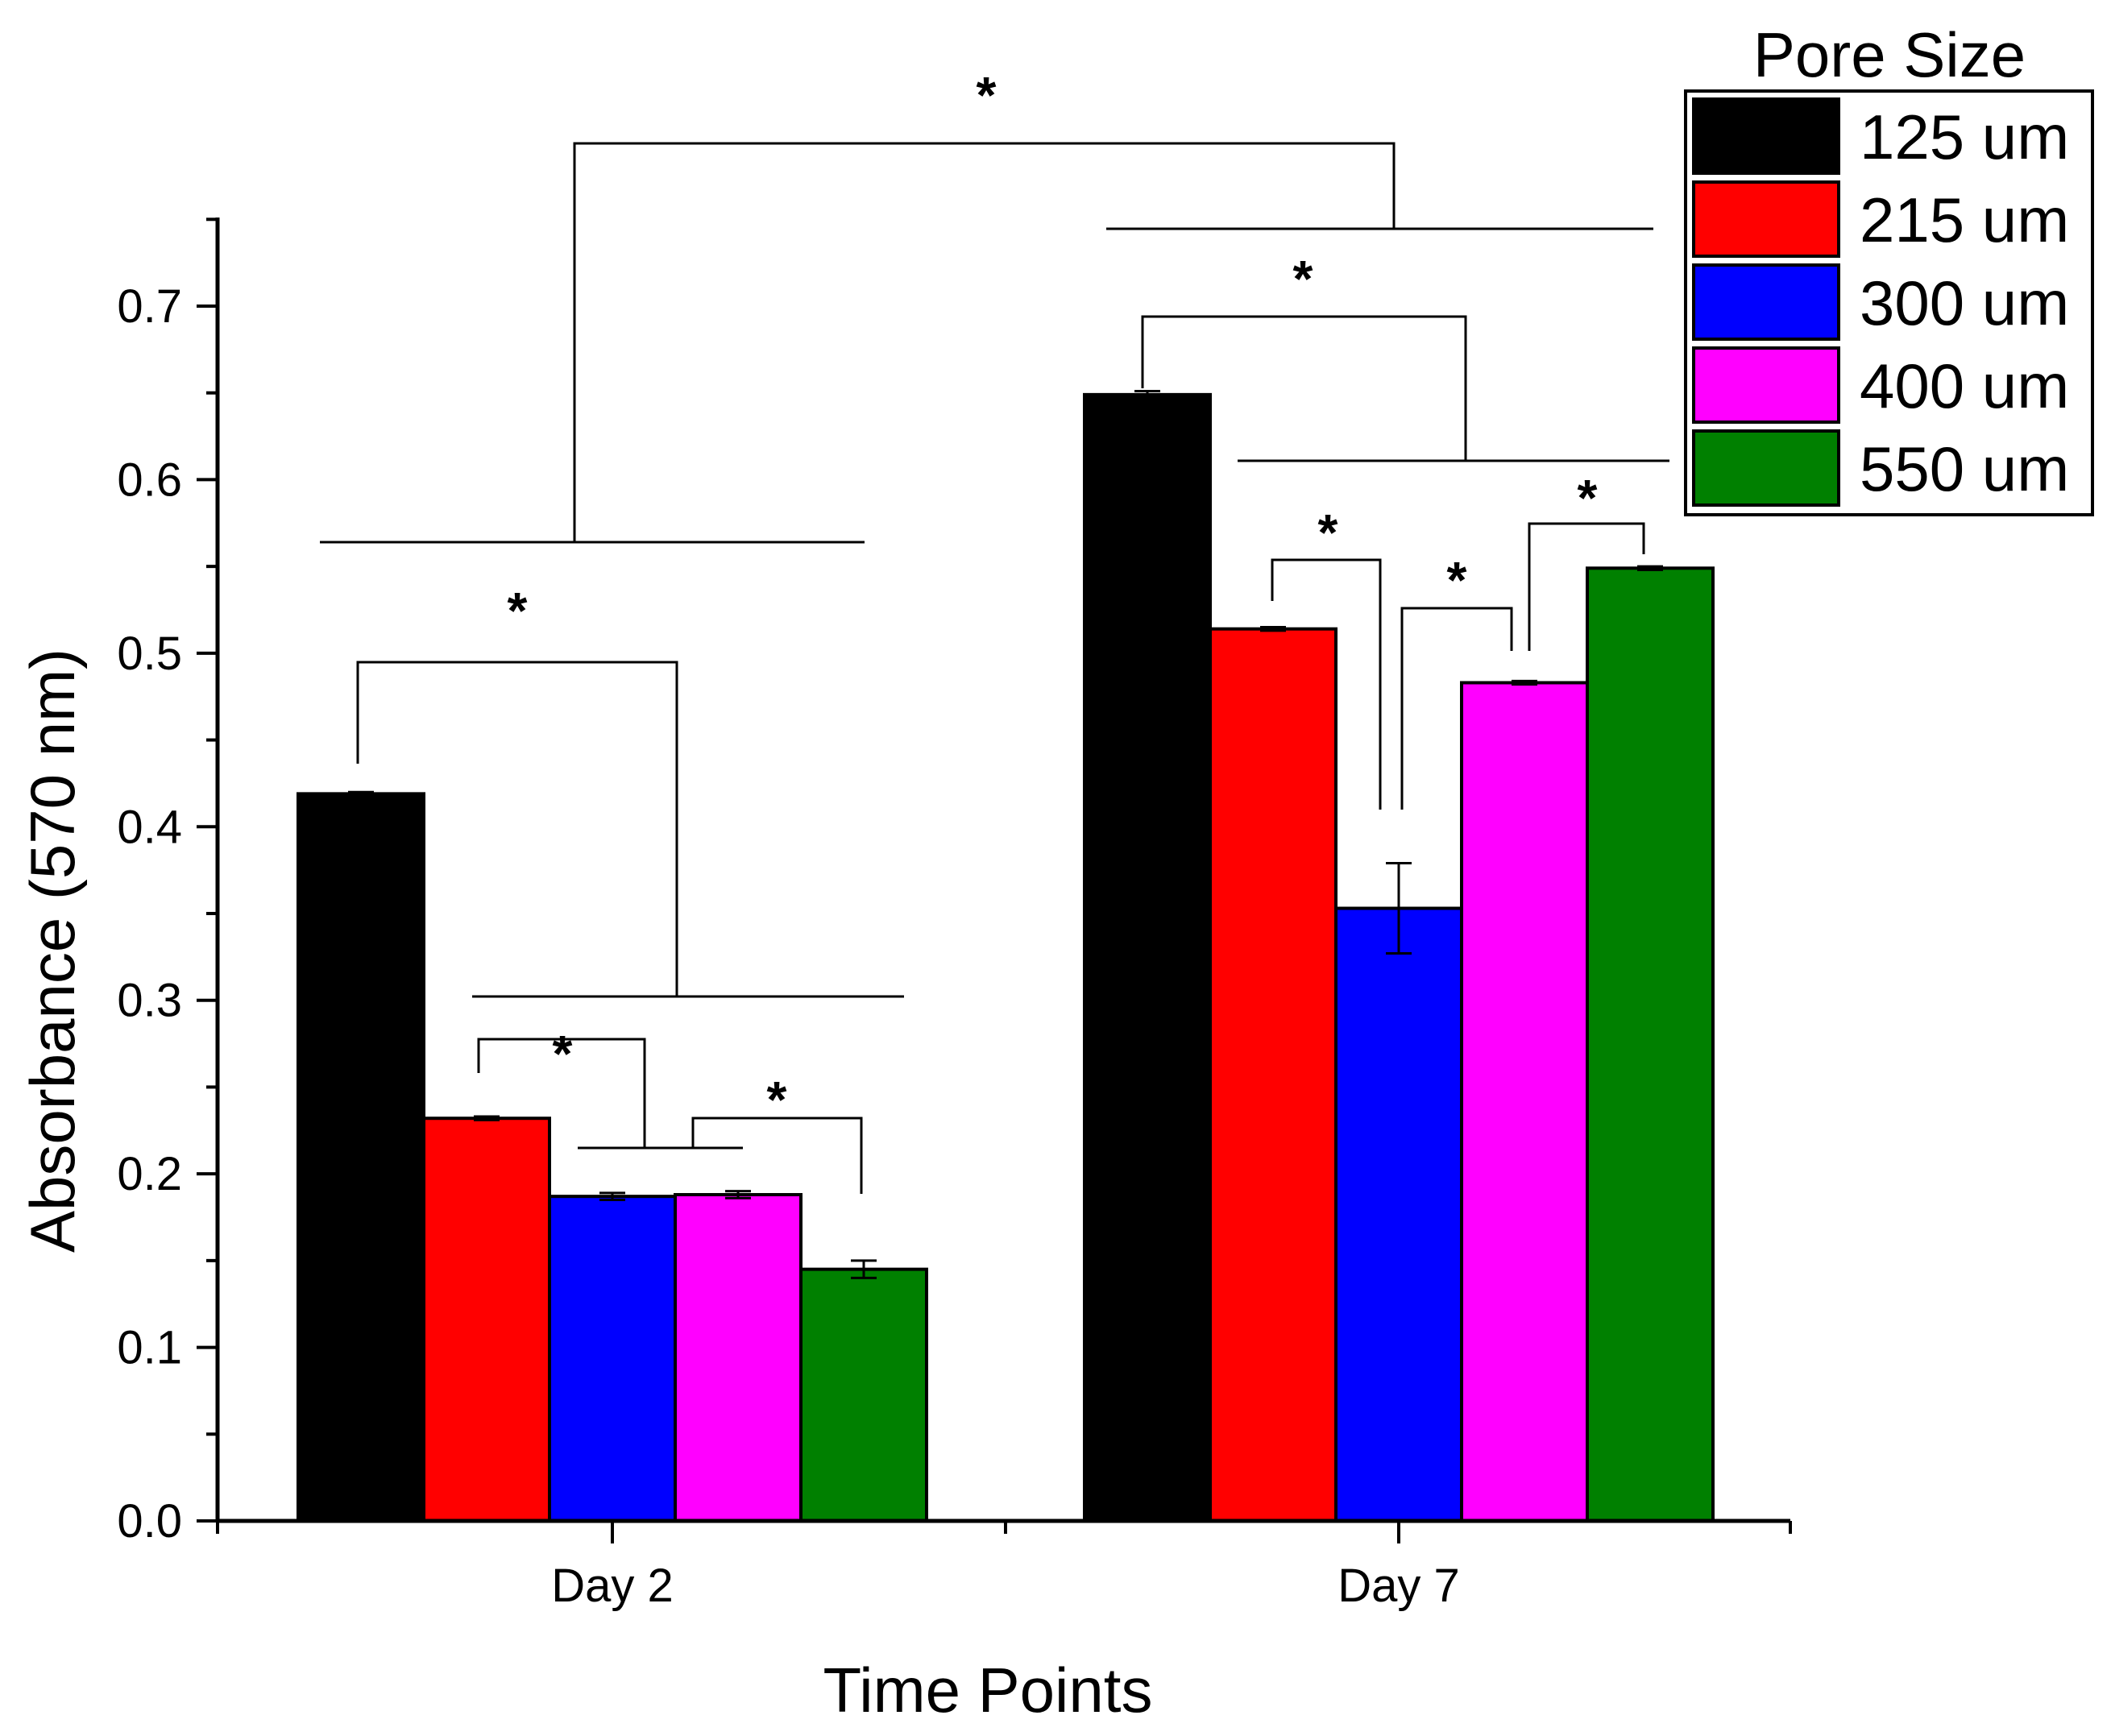 The width and height of the screenshot is (2111, 1736). I want to click on y-tick-label: 0.5, so click(149, 654).